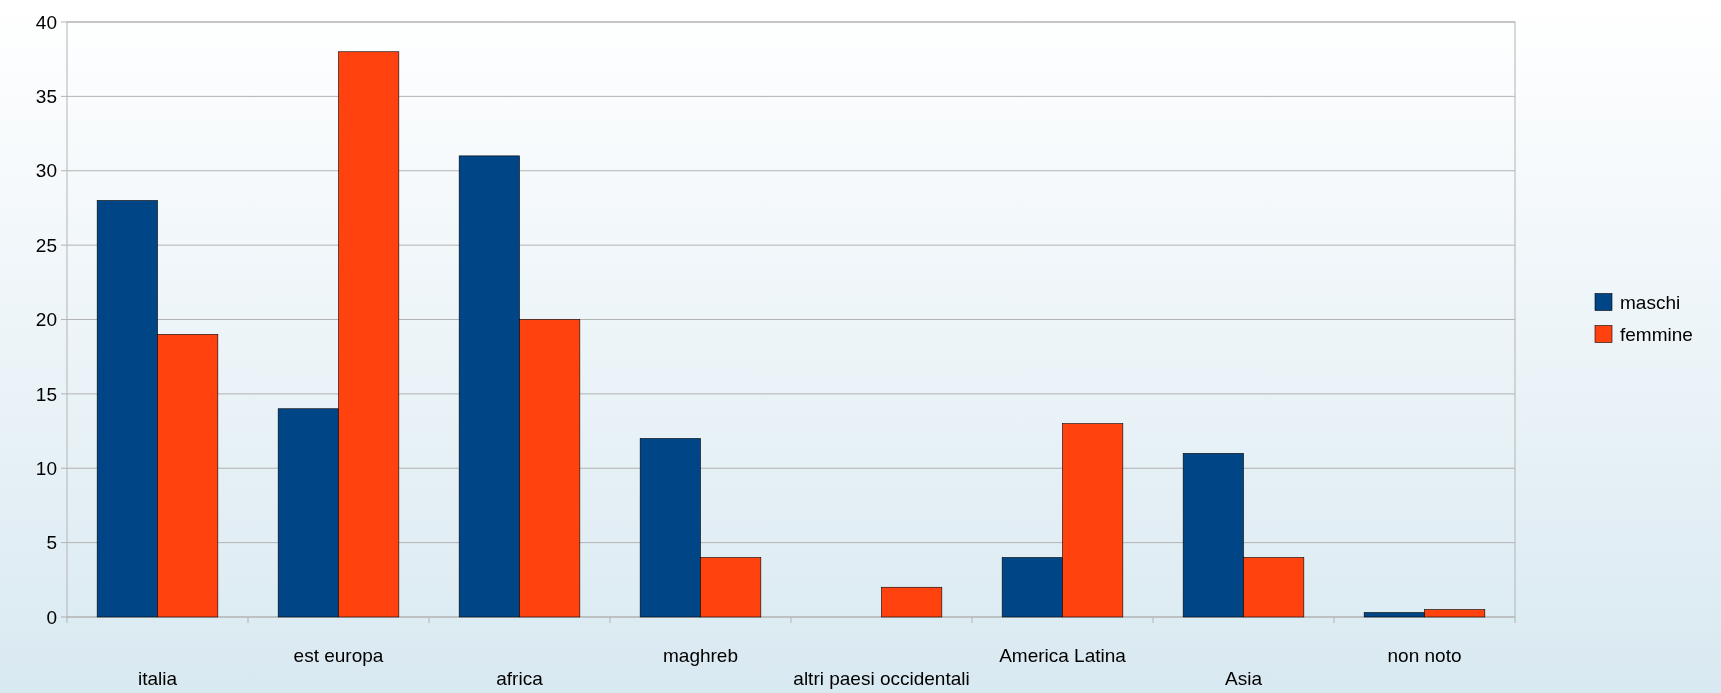  What do you see at coordinates (46, 171) in the screenshot?
I see `y-tick-label: 30` at bounding box center [46, 171].